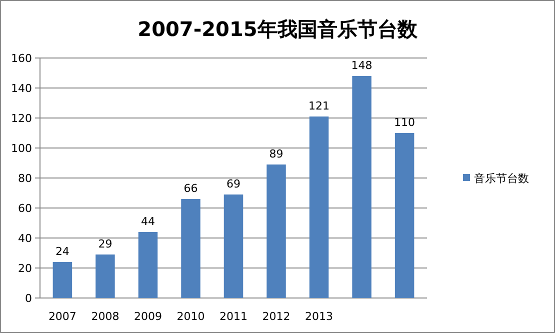 Image resolution: width=555 pixels, height=333 pixels. What do you see at coordinates (25, 208) in the screenshot?
I see `y-tick-label: 60` at bounding box center [25, 208].